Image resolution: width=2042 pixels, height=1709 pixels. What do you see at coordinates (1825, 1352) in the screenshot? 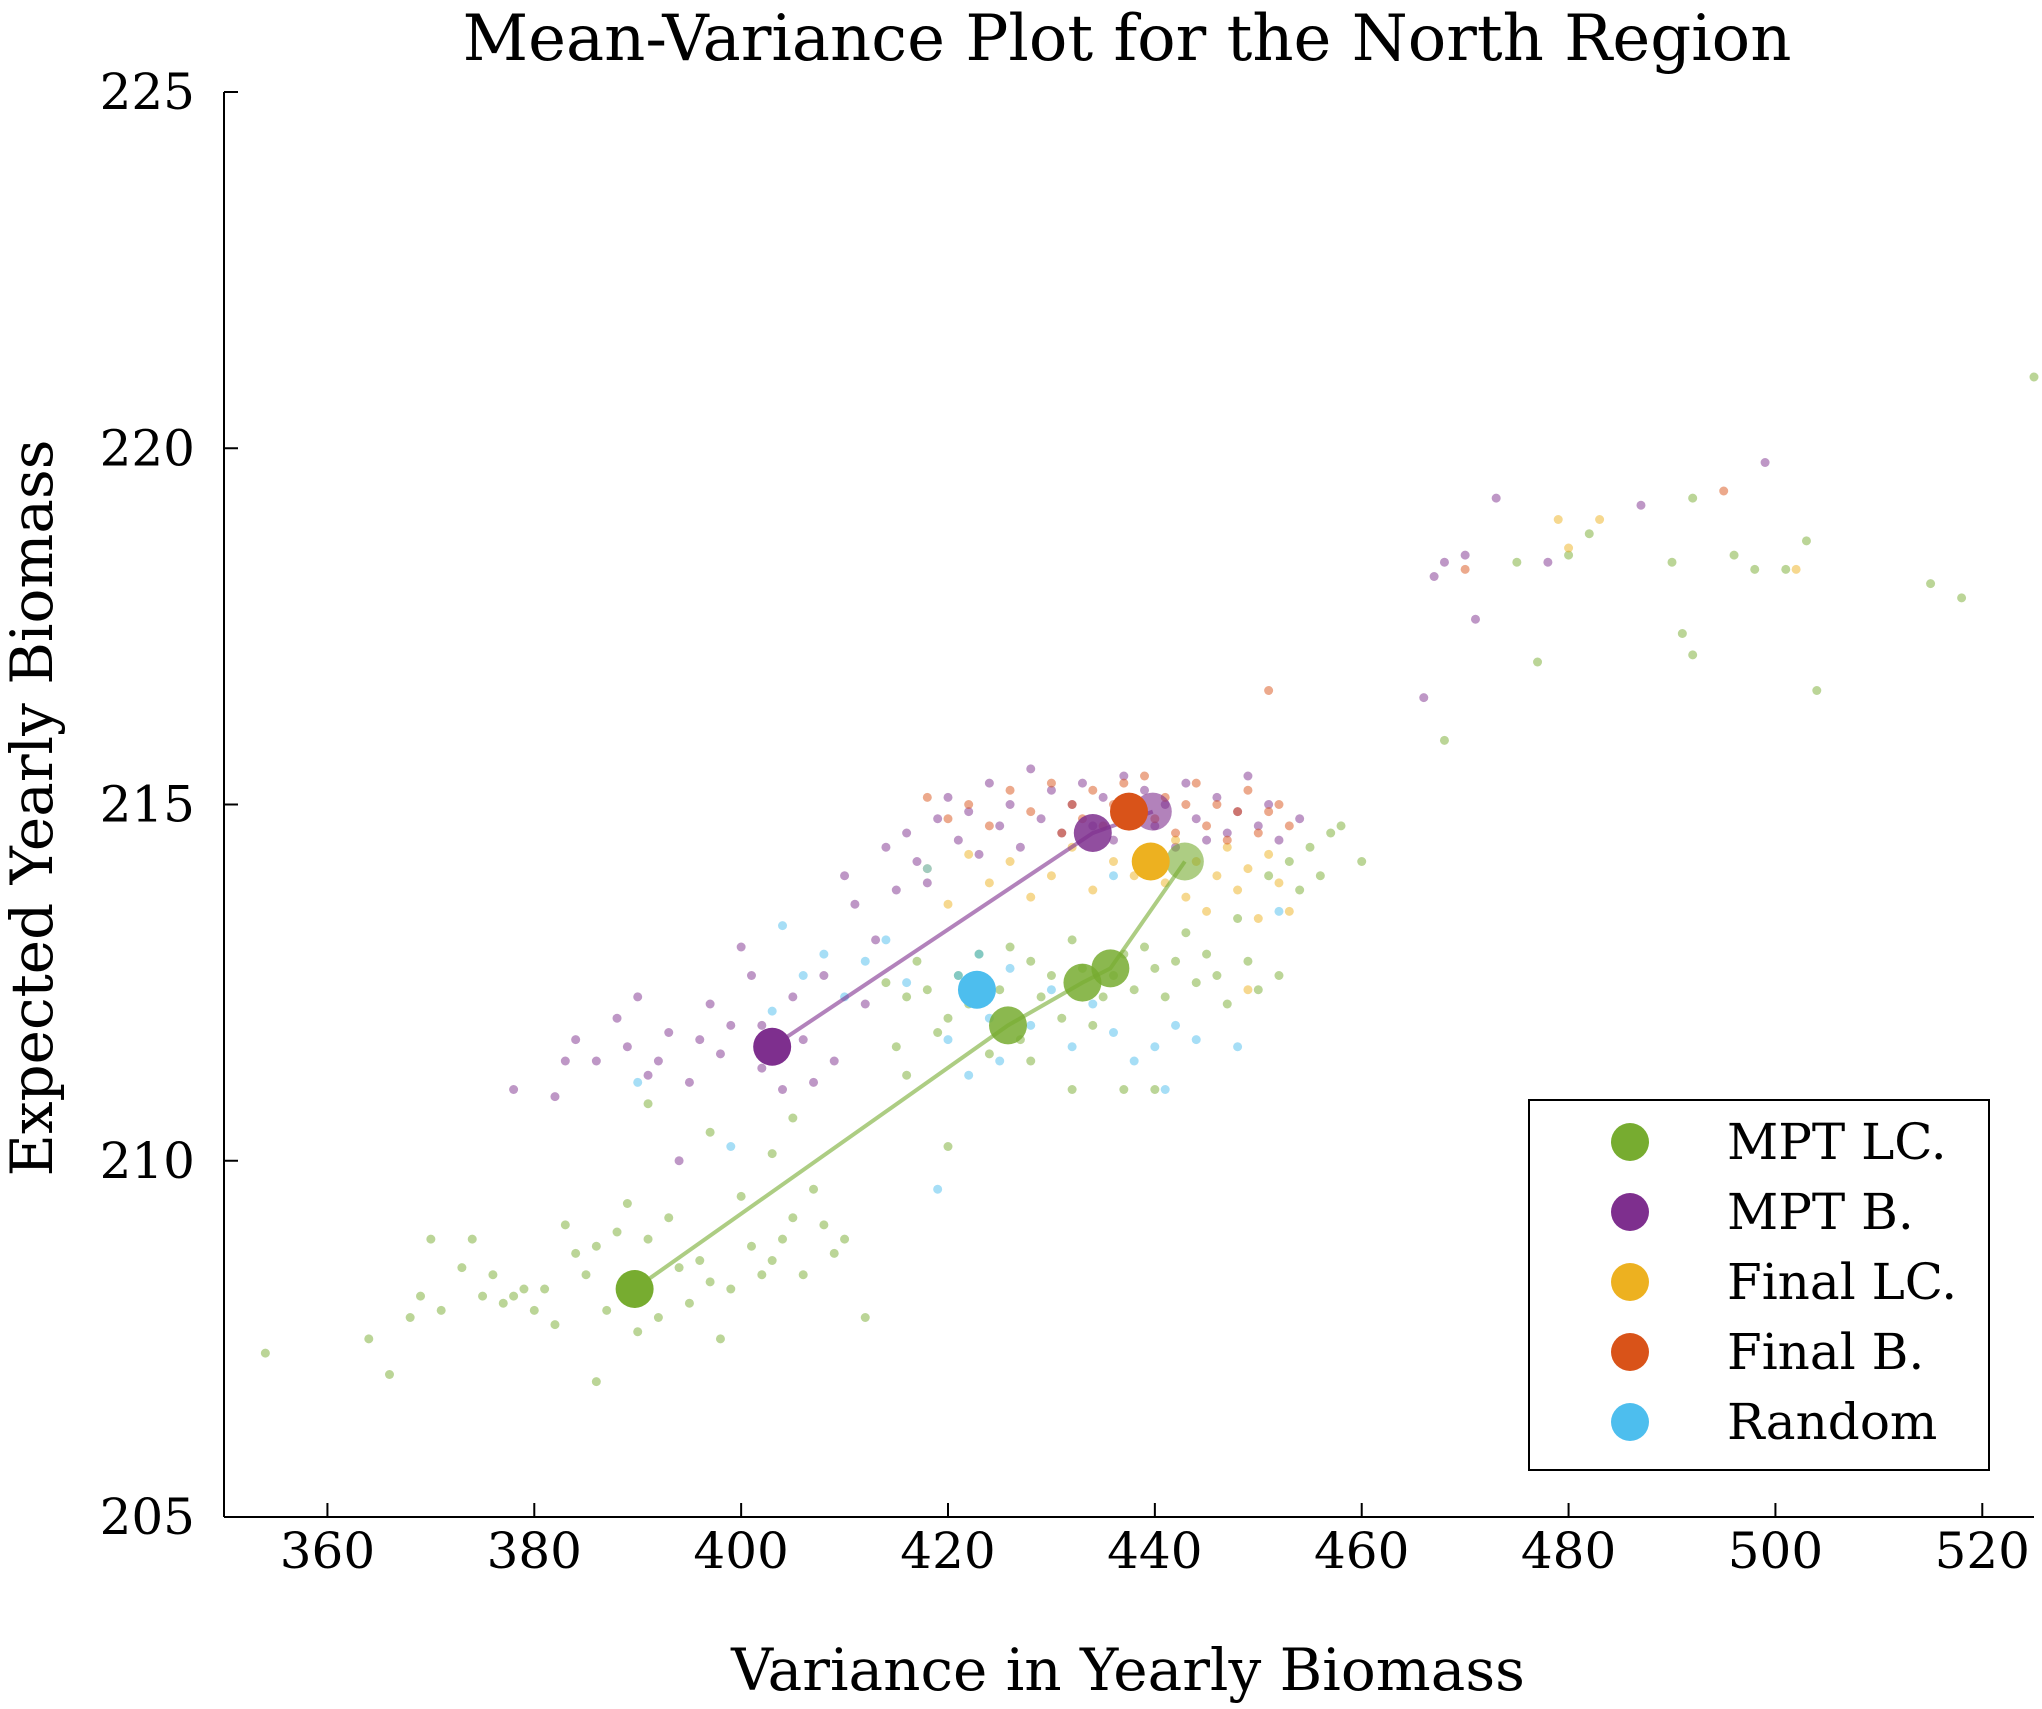
I see `legend-label-final-b: Final B.` at bounding box center [1825, 1352].